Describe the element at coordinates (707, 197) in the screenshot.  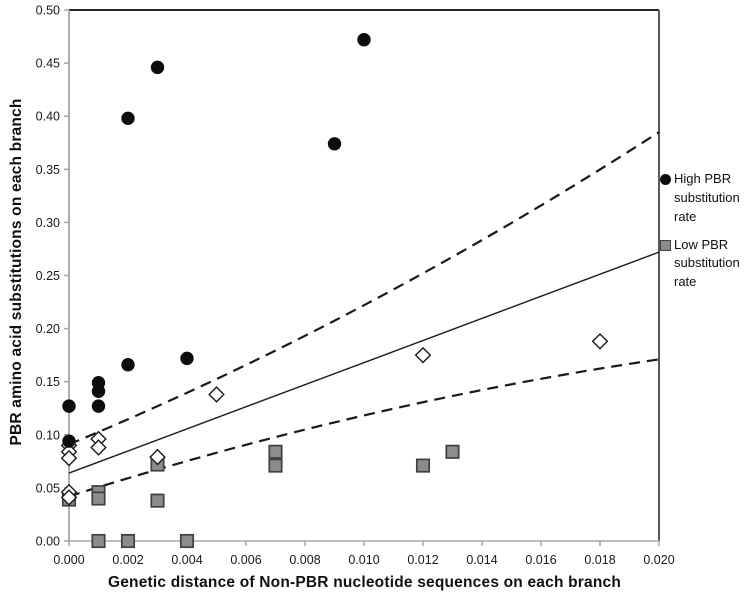
I see `legend-label-high-pbr: High PBR substitution rate` at that location.